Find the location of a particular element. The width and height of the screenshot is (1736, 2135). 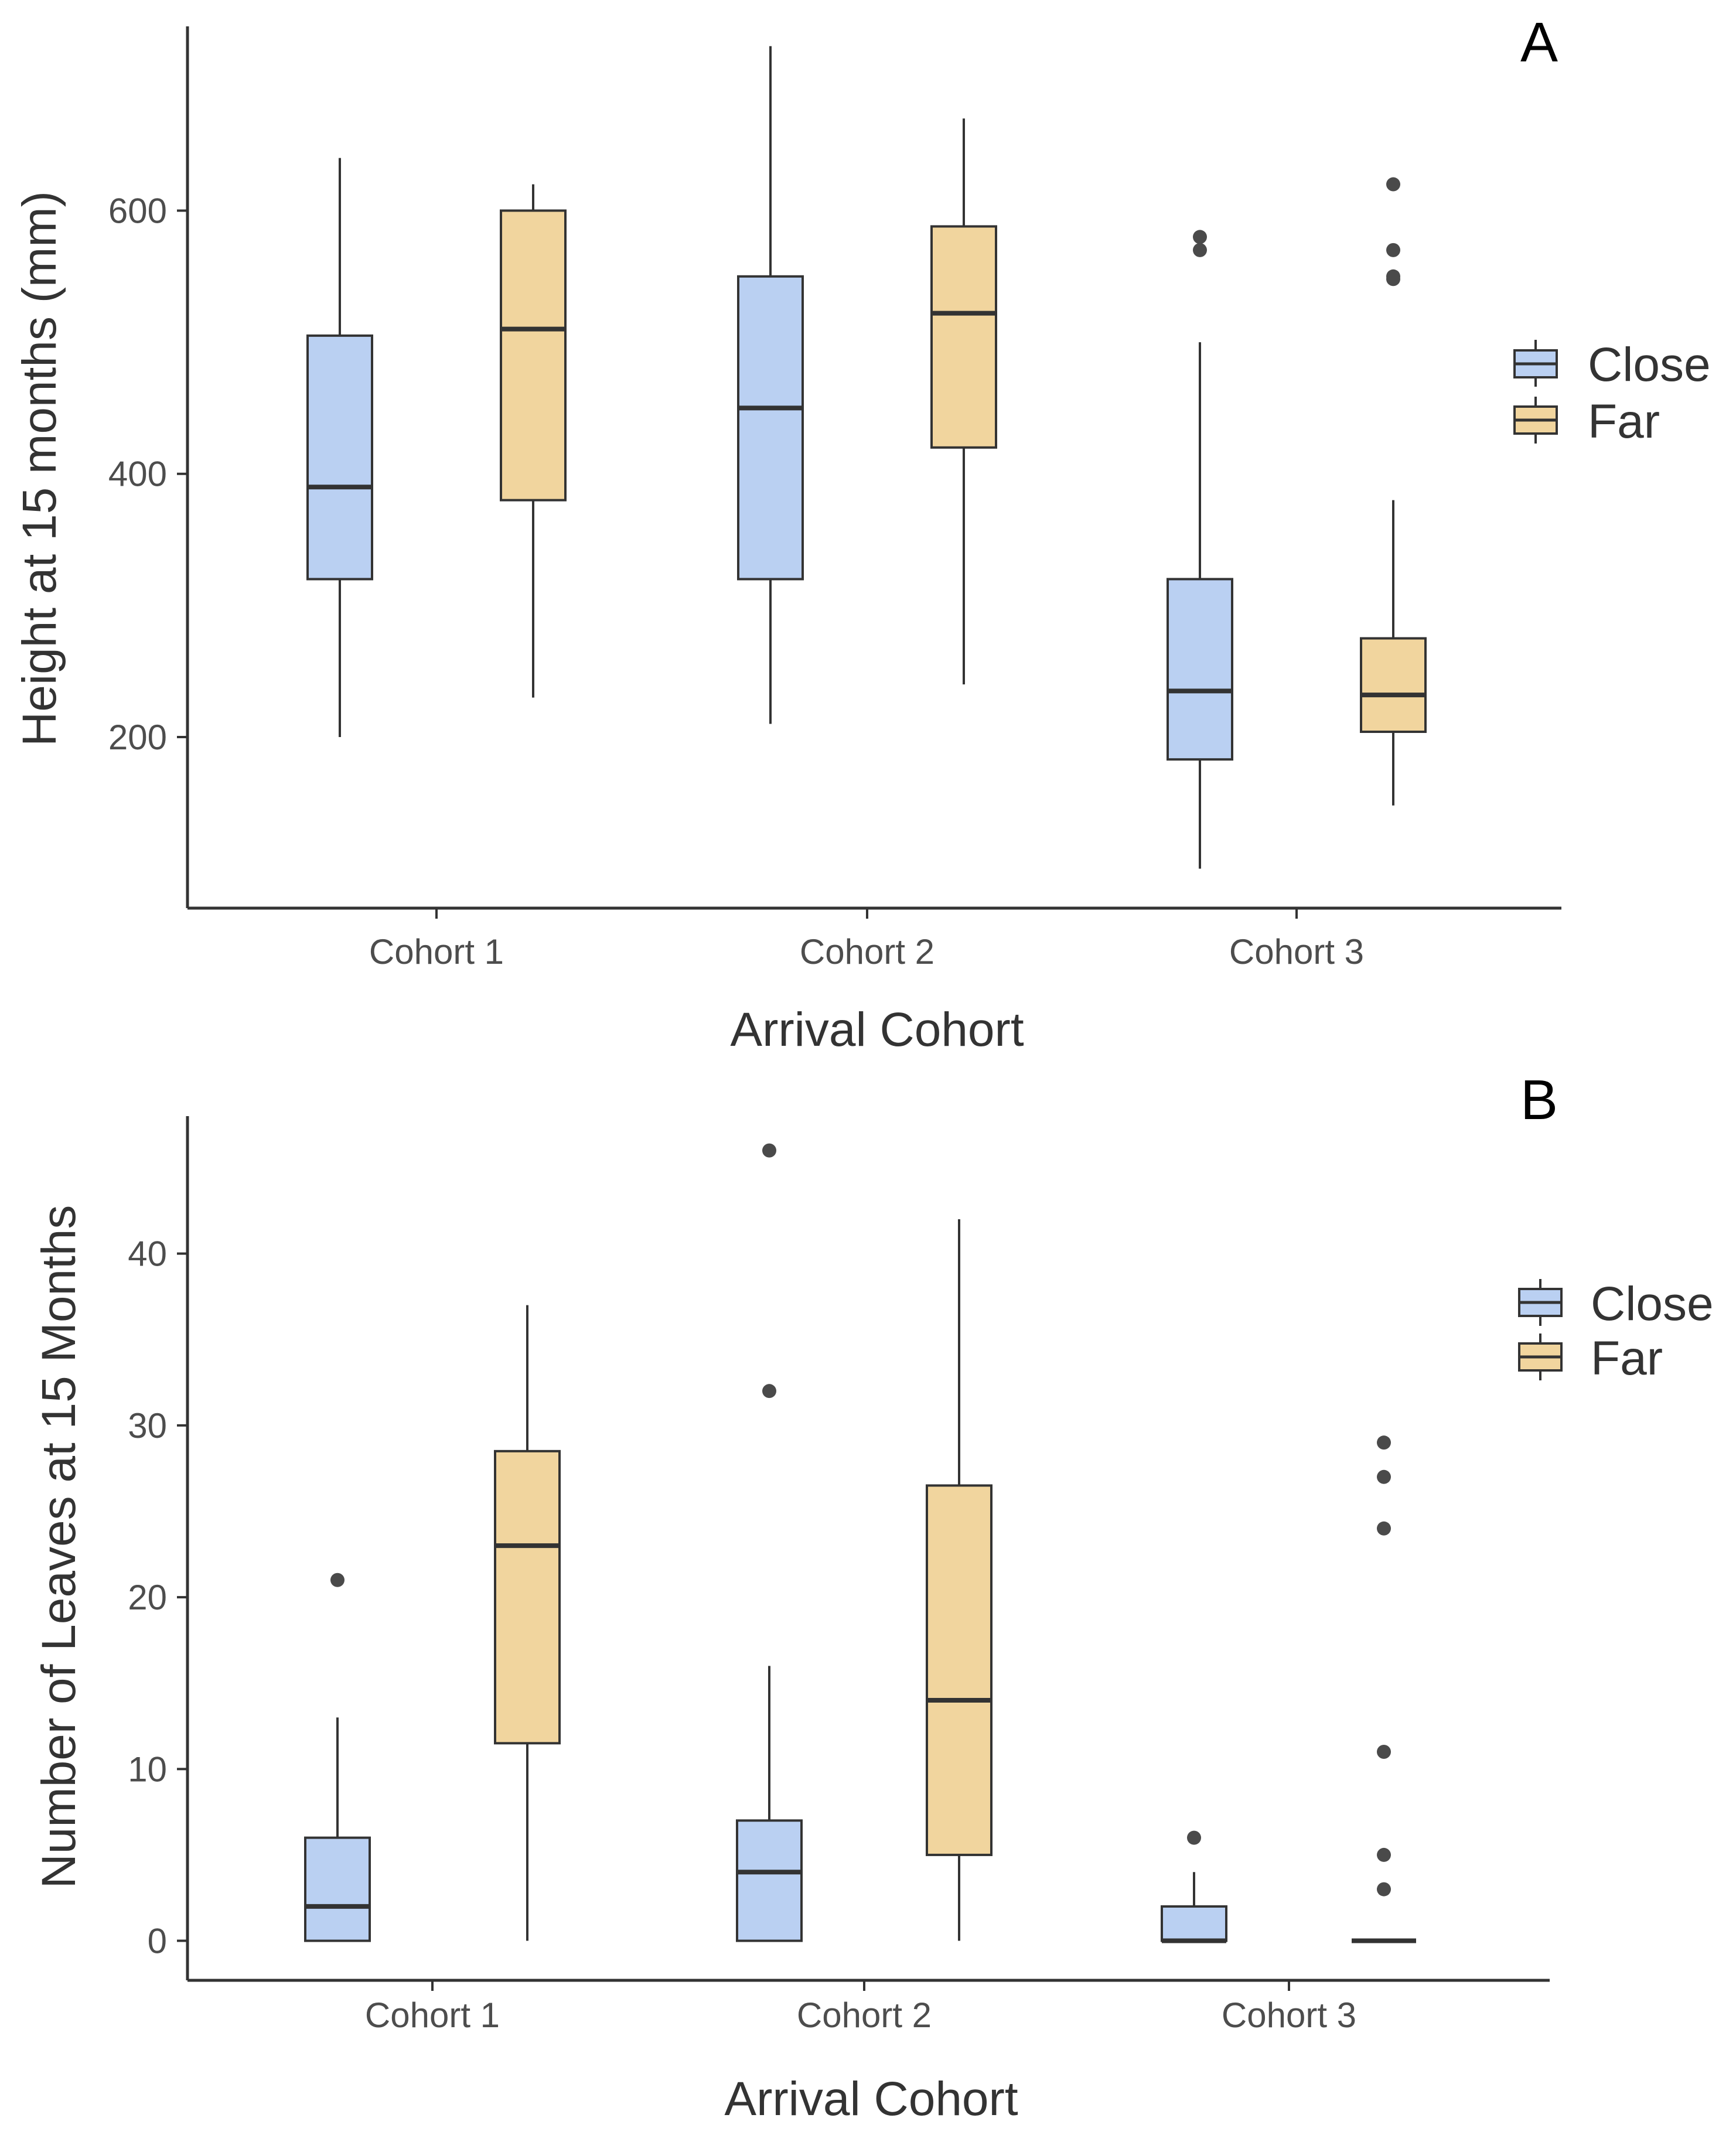

panel-a-x-axis-title: Arrival Cohort is located at coordinates (877, 1029).